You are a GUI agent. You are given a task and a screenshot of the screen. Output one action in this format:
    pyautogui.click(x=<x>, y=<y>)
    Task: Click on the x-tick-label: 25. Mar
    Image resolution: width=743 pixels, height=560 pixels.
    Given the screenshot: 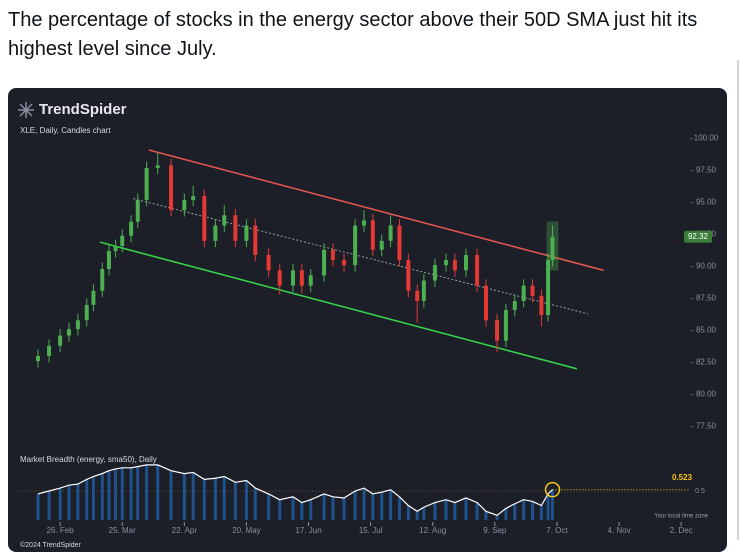 What is the action you would take?
    pyautogui.click(x=122, y=530)
    